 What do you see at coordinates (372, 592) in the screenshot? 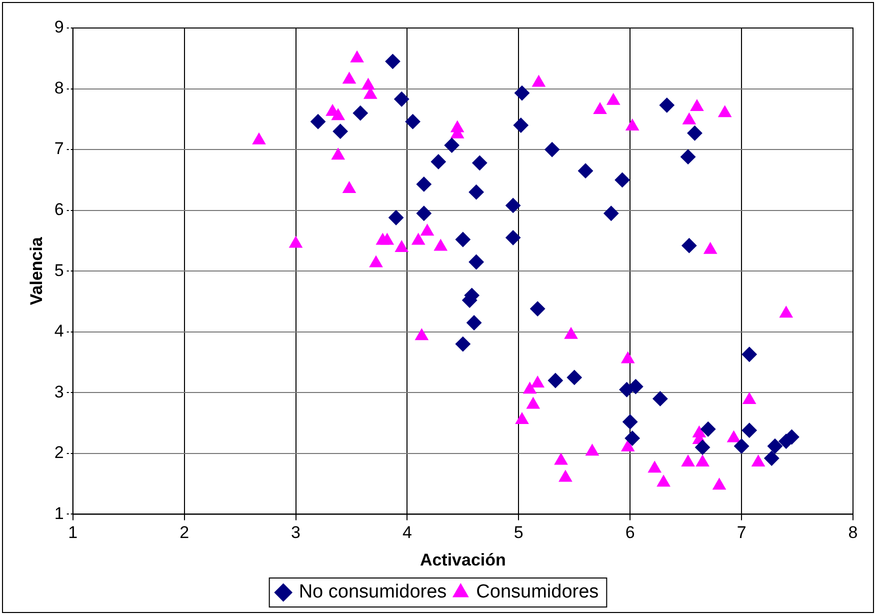
I see `legend-label: No consumidores` at bounding box center [372, 592].